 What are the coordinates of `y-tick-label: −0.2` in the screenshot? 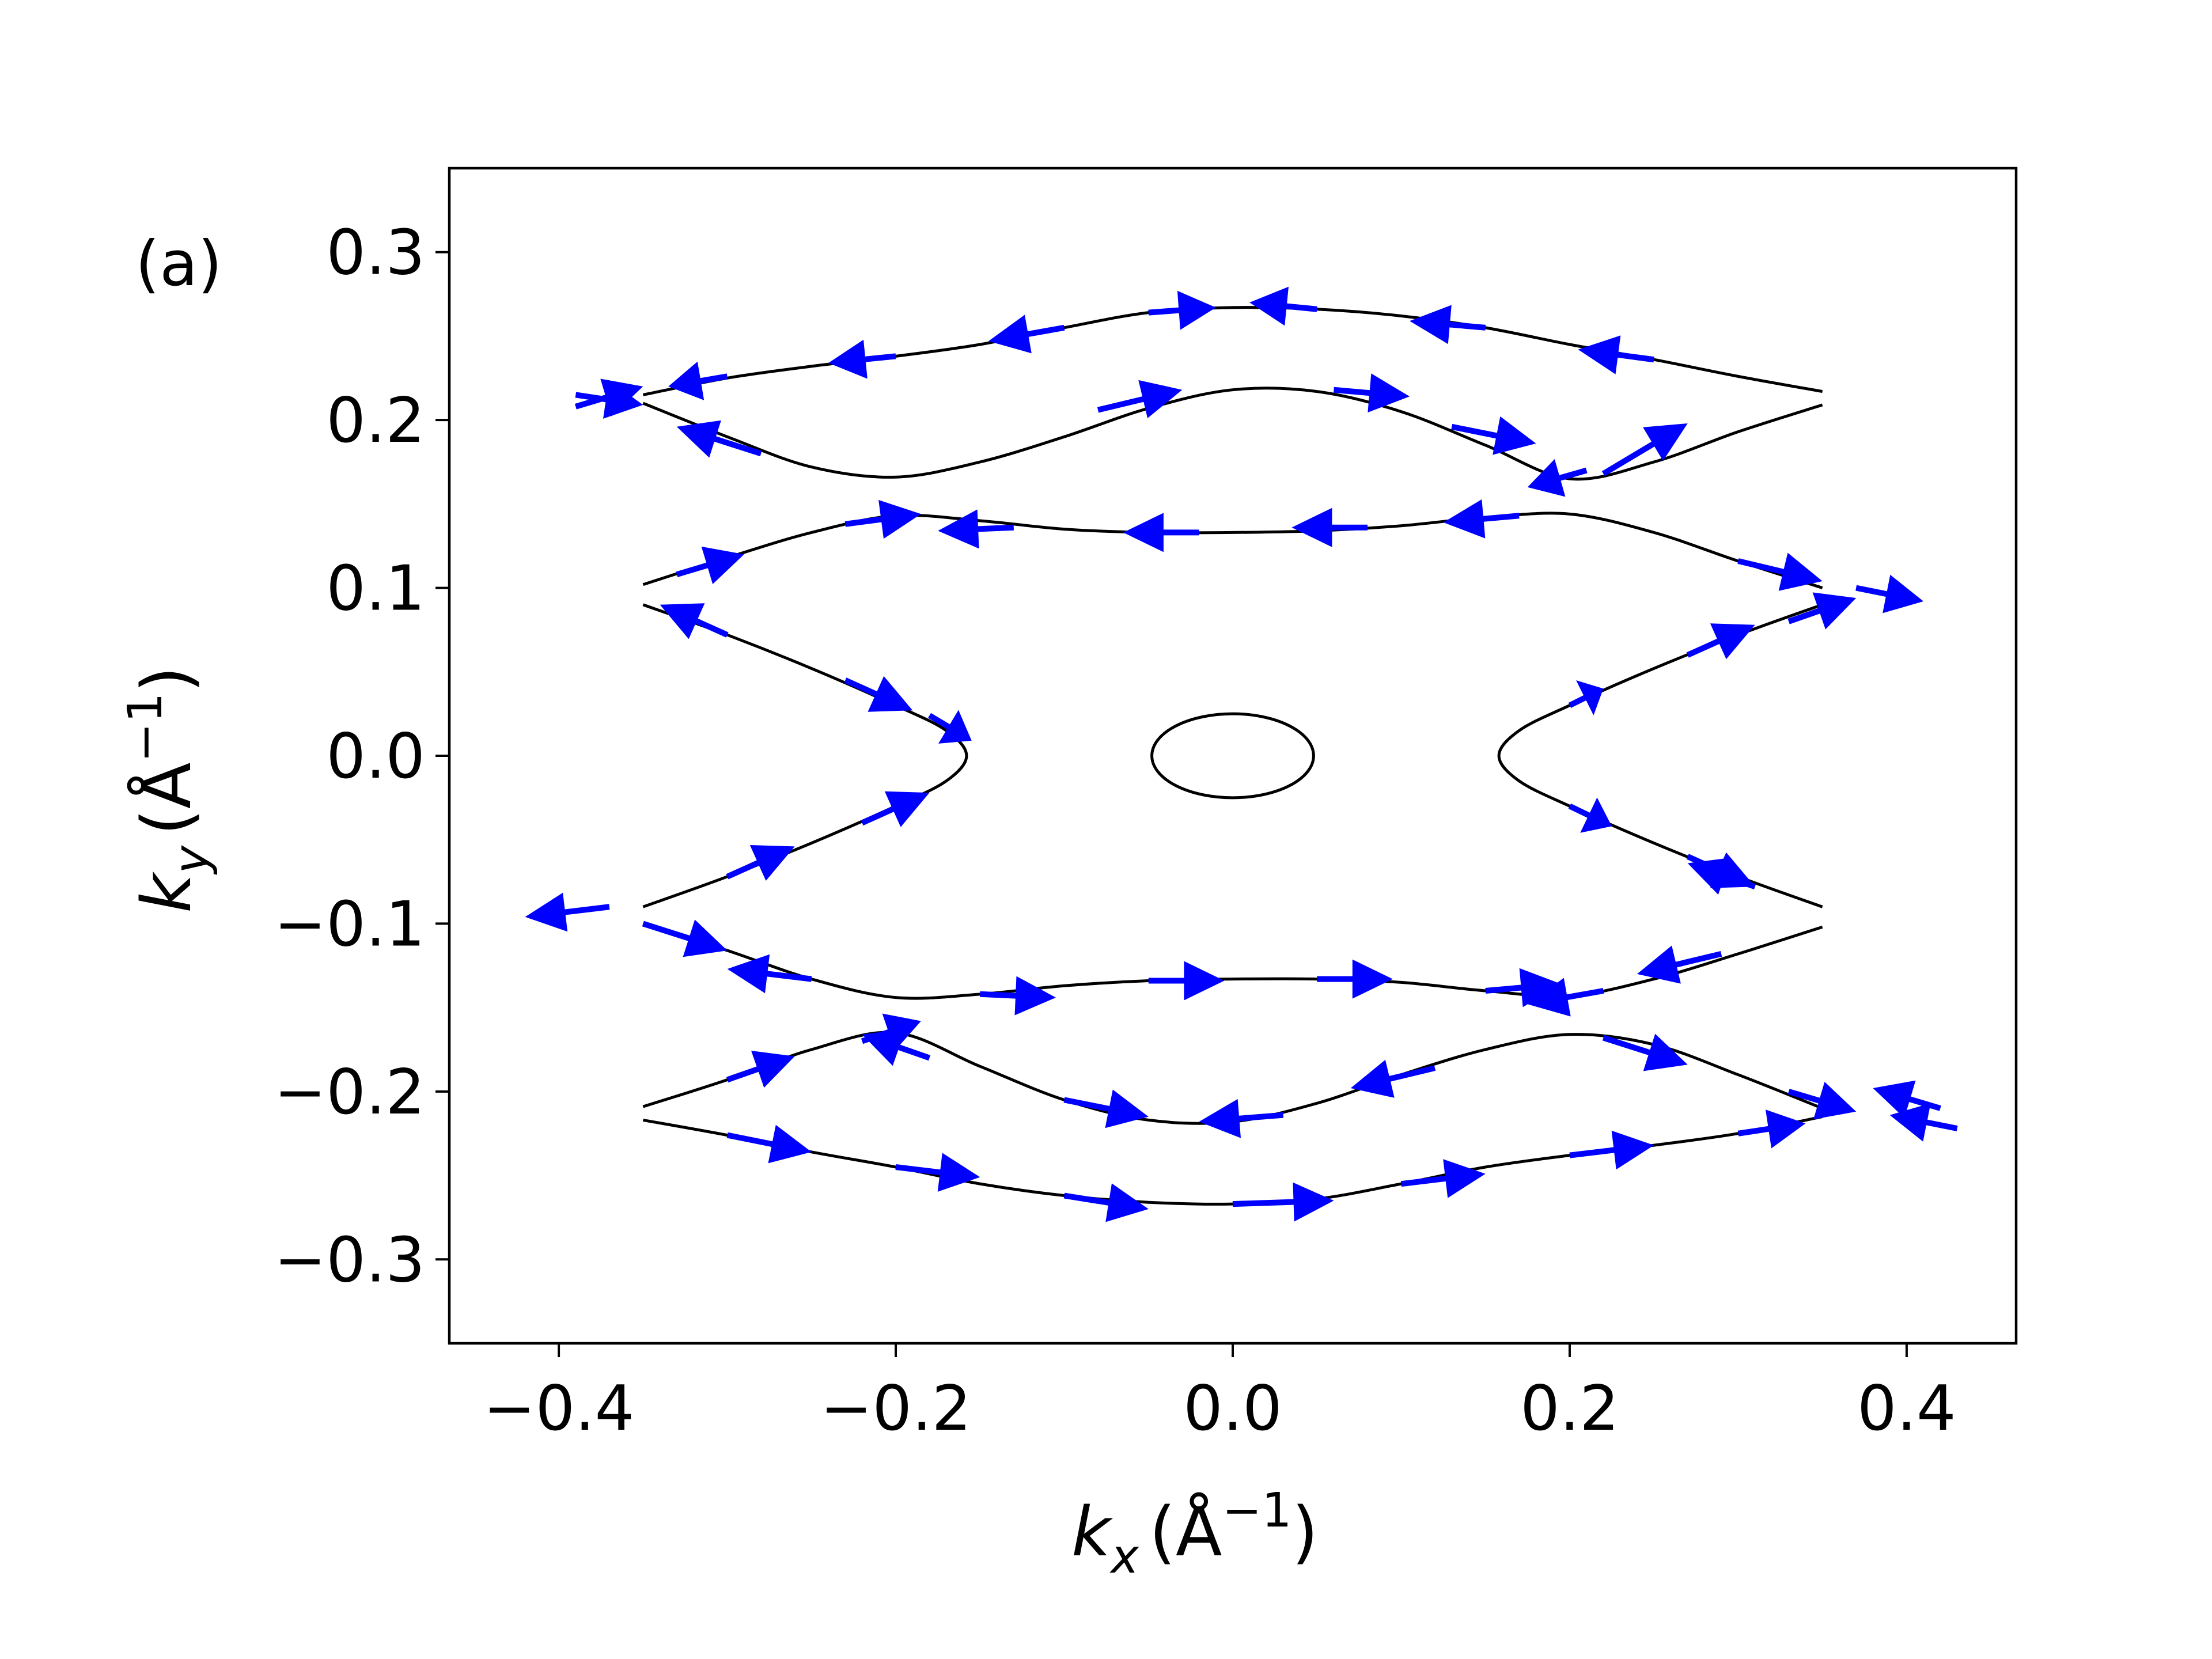 It's located at (349, 1092).